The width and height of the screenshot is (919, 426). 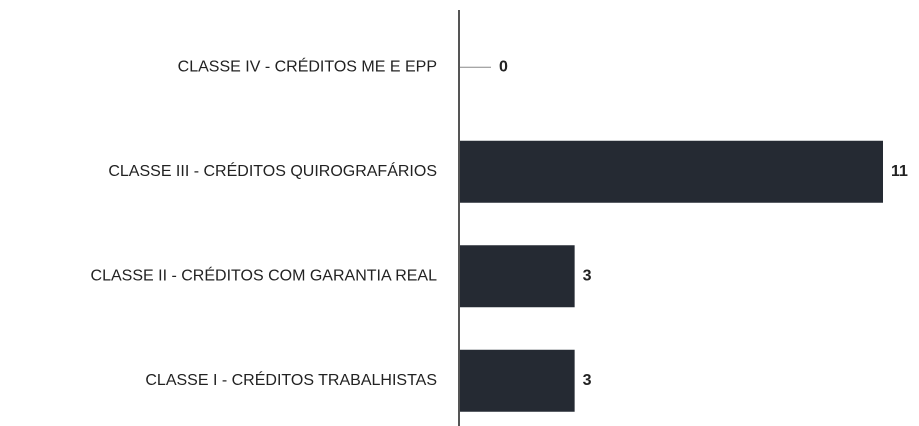 I want to click on value-label: 0, so click(x=503, y=66).